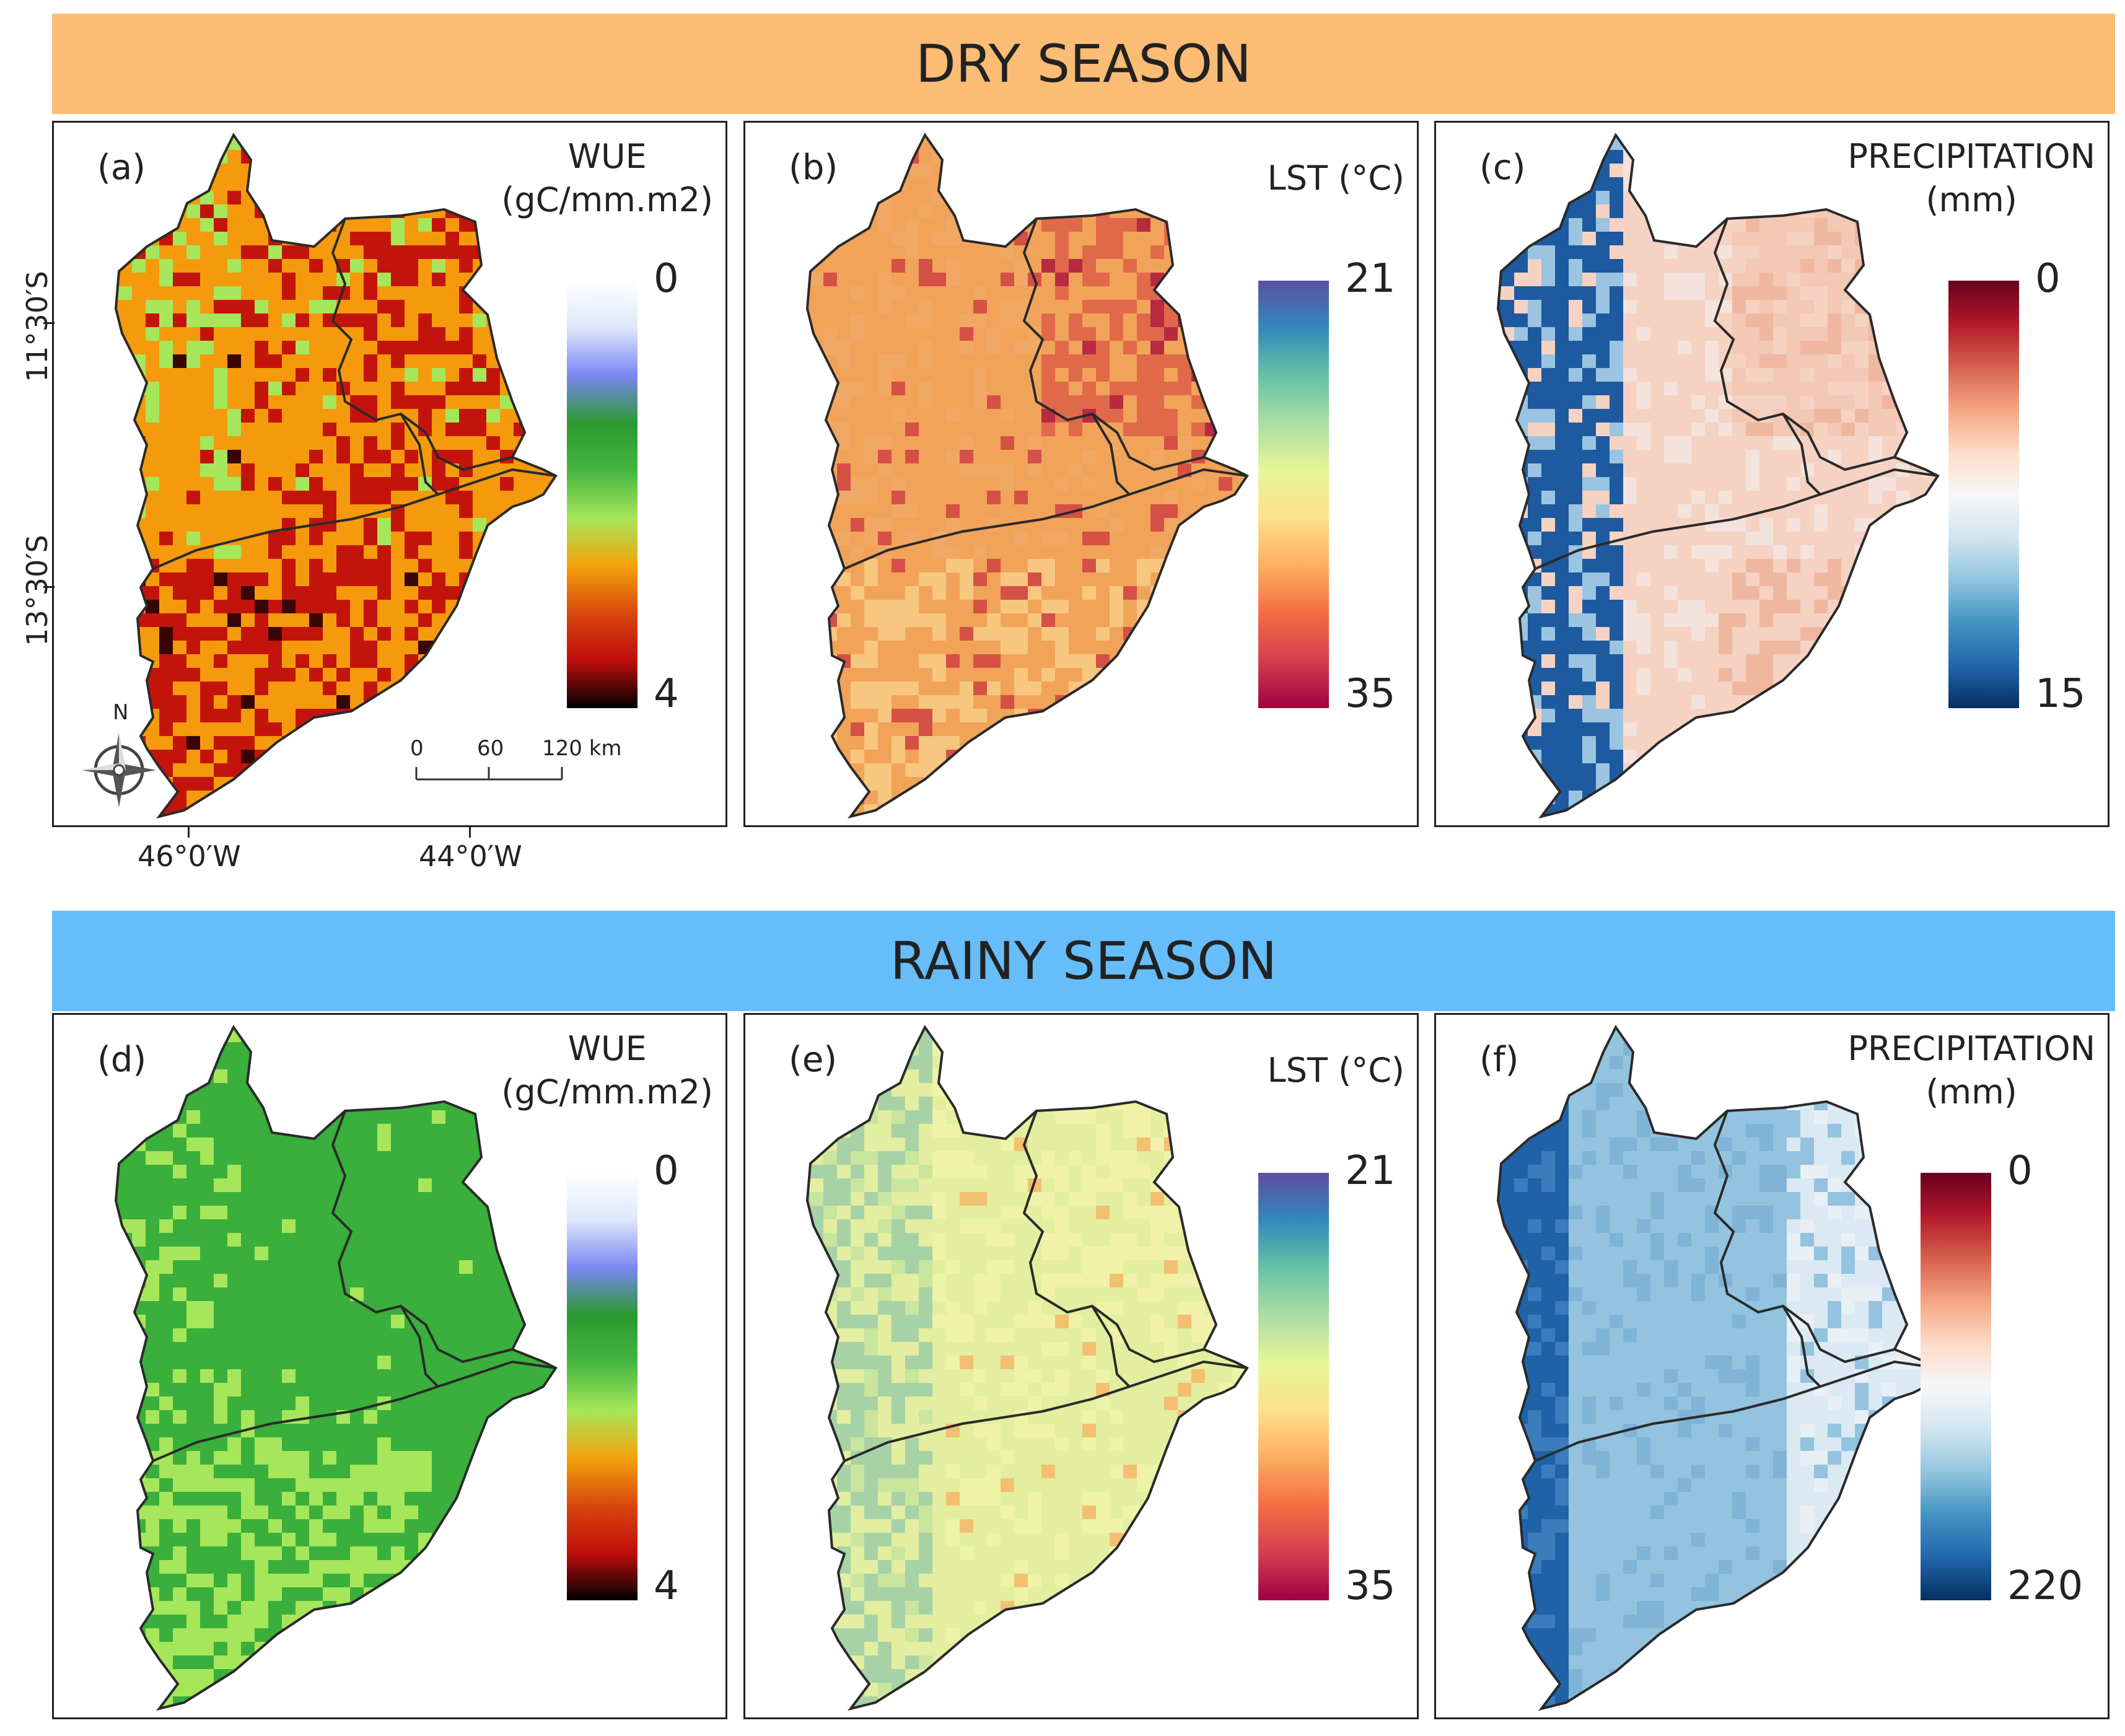 This screenshot has height=1736, width=2125. What do you see at coordinates (121, 168) in the screenshot?
I see `panel-label-a: (a)` at bounding box center [121, 168].